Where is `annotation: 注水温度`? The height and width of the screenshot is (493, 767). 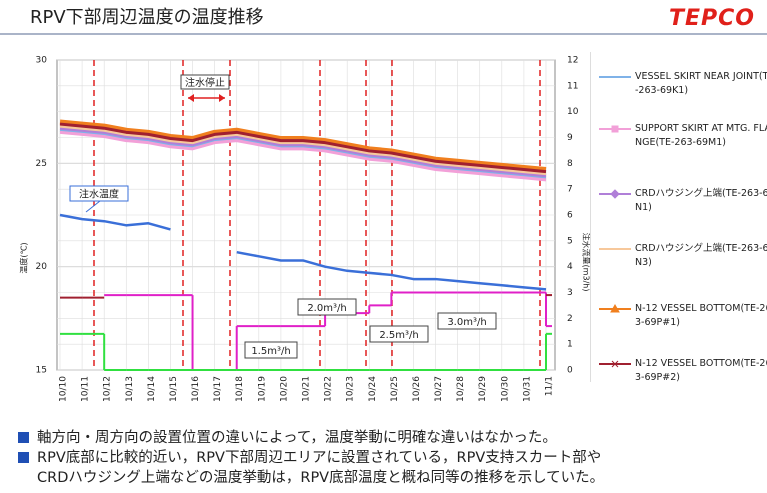
annotation: 注水温度 is located at coordinates (99, 194).